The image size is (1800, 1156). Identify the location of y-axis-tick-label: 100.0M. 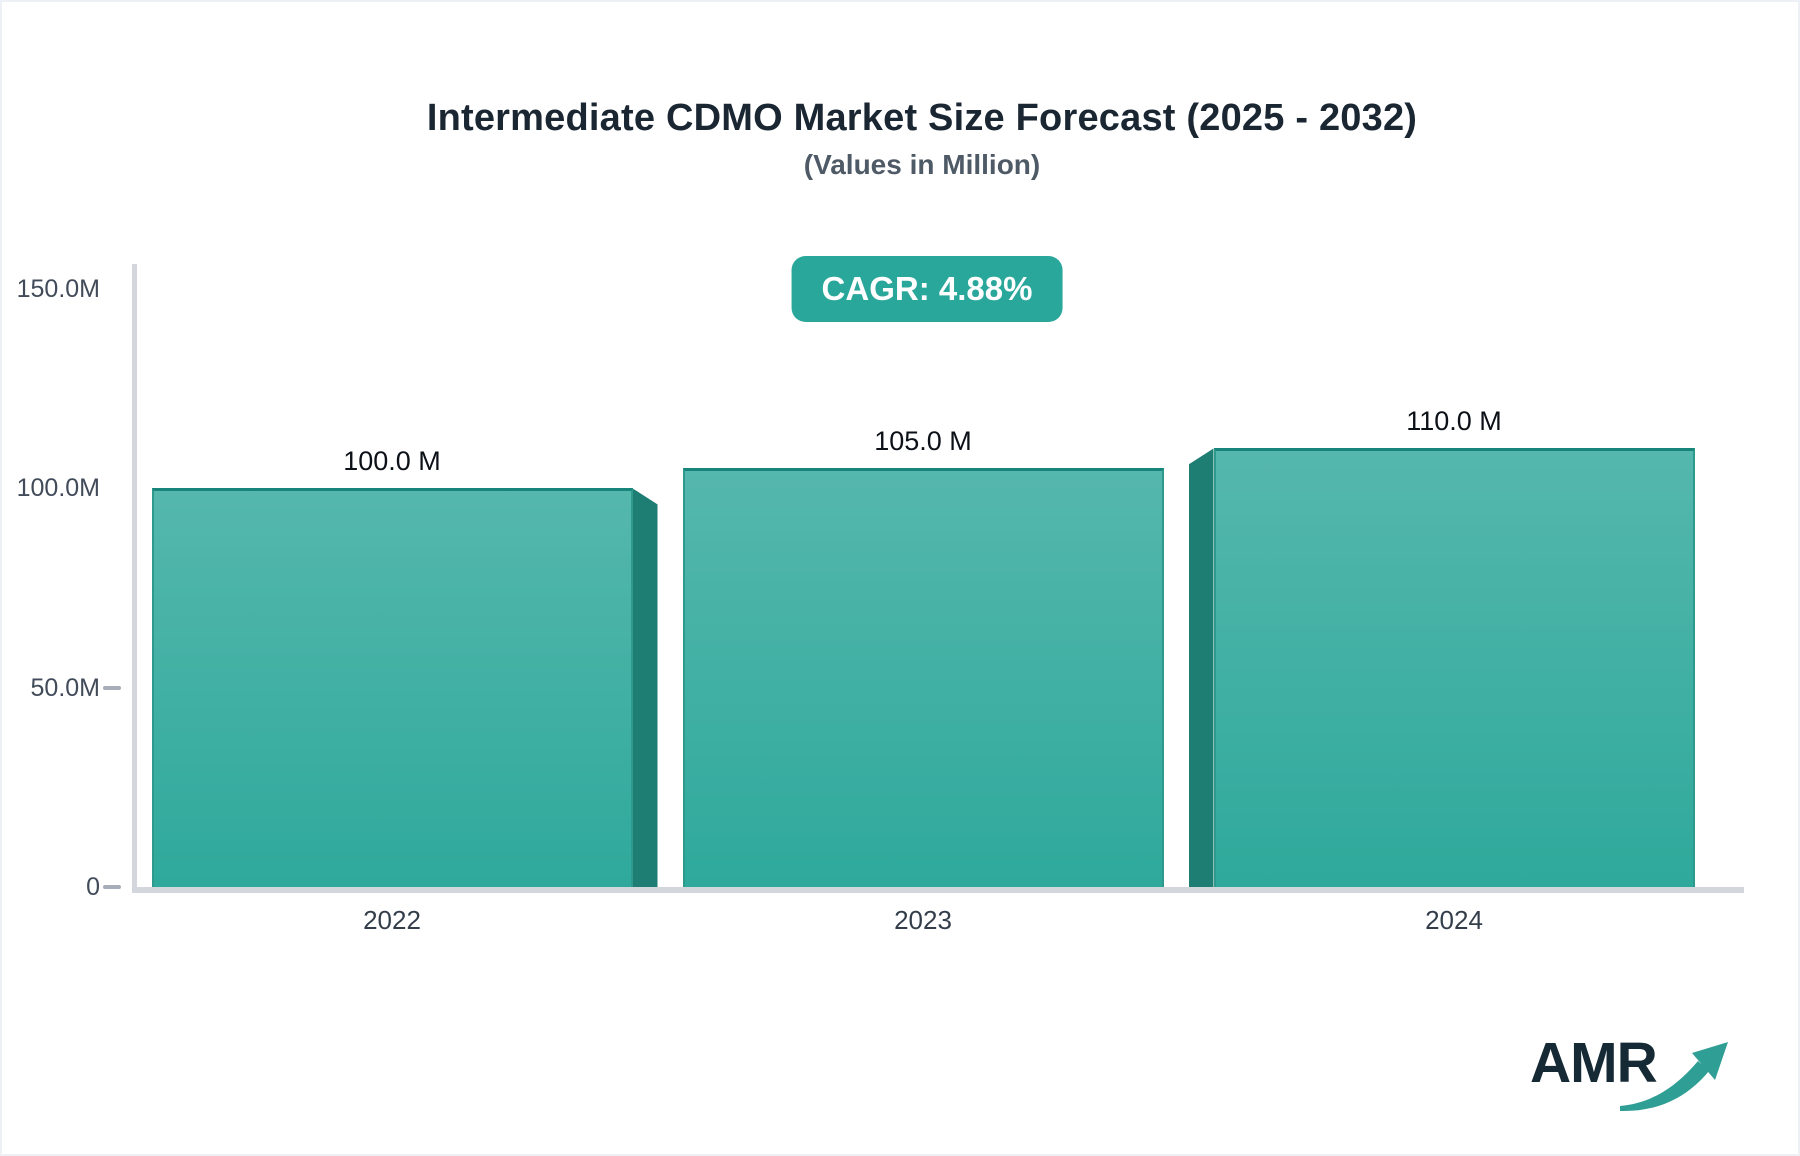
(58, 488).